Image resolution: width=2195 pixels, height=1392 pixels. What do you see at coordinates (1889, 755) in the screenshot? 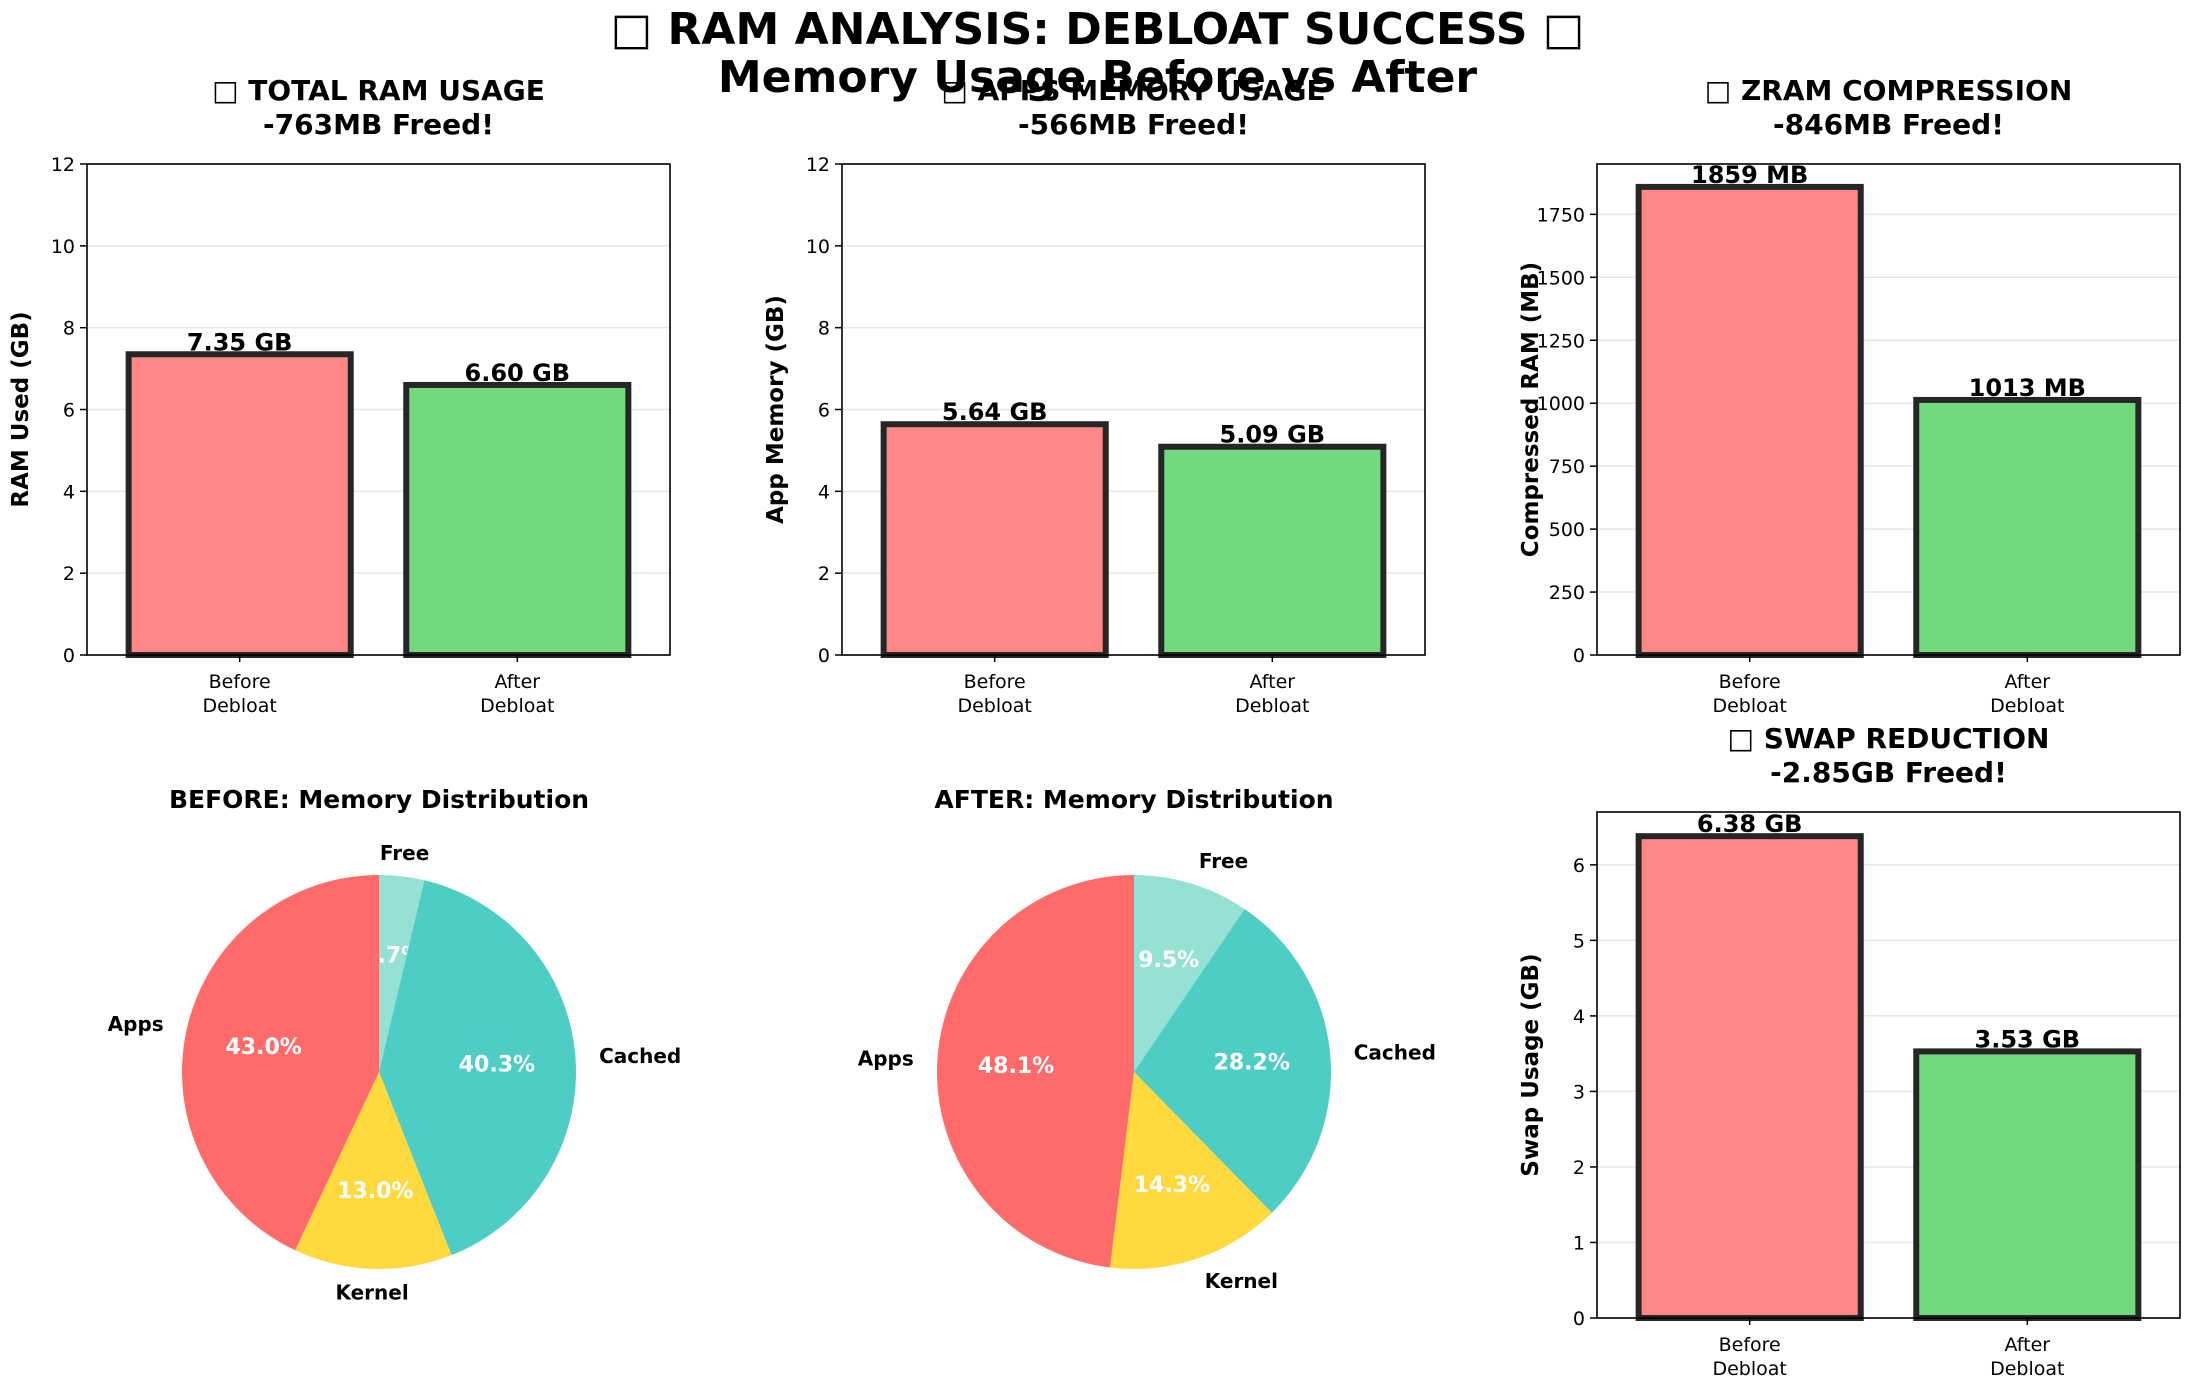
I see `panel-title: □ SWAP REDUCTION -2.85GB Freed!` at bounding box center [1889, 755].